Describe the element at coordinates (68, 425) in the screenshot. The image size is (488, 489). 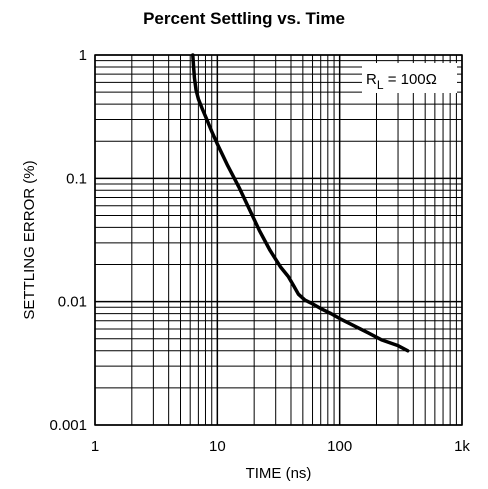
I see `y-tick-label: 0.001` at that location.